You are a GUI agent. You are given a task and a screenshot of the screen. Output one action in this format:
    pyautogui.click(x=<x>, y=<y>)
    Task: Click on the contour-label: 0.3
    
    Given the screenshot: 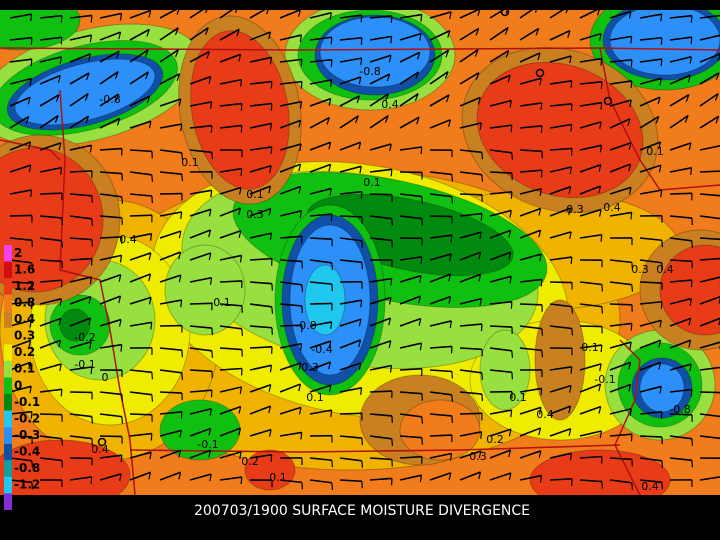 What is the action you would take?
    pyautogui.click(x=575, y=209)
    